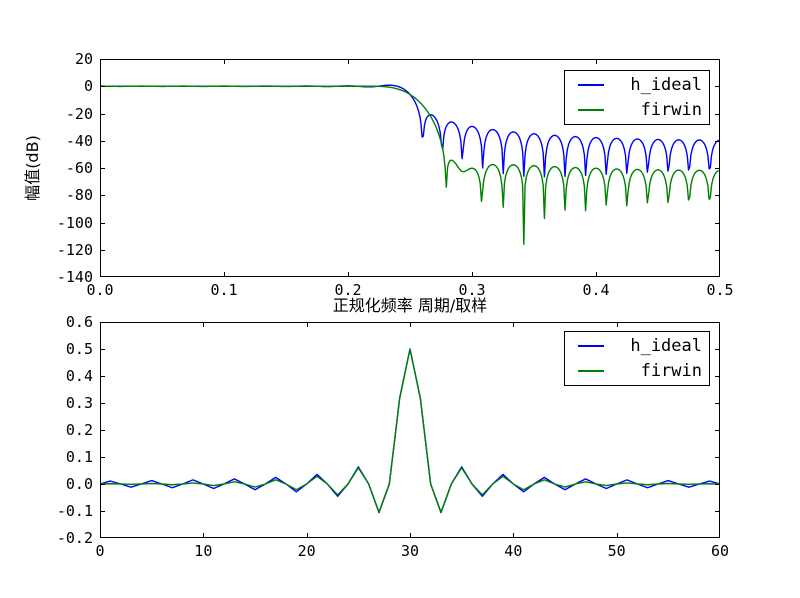  Describe the element at coordinates (79, 403) in the screenshot. I see `y-tick-label: 0.3` at that location.